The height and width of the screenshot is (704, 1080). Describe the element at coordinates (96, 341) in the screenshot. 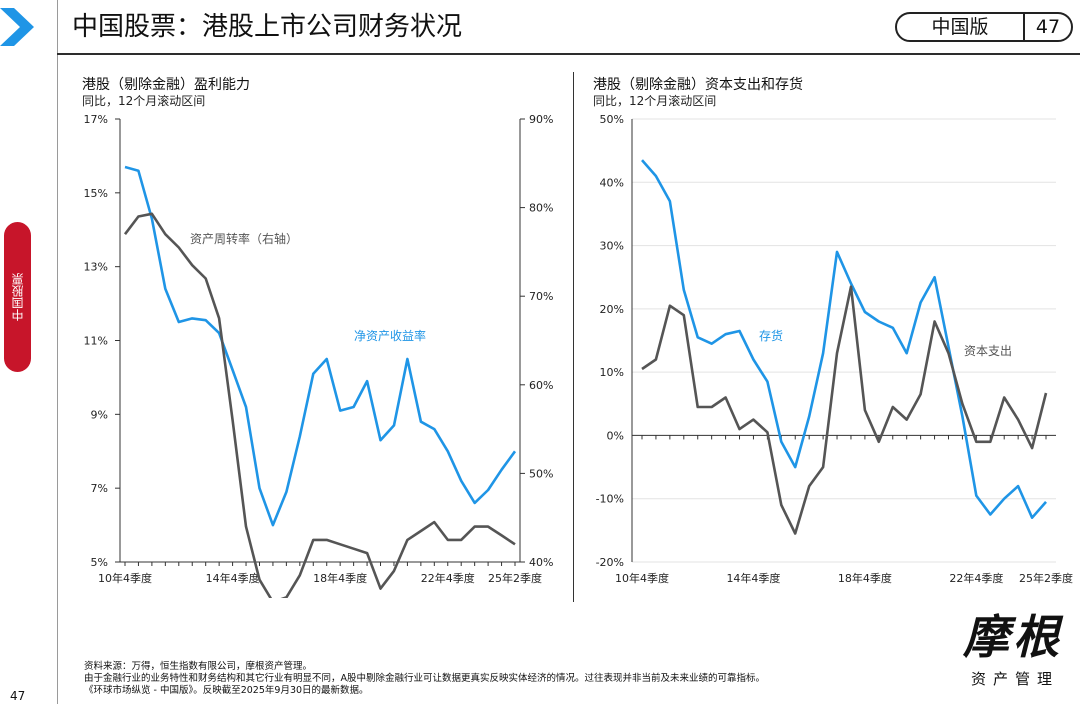

I see `y-tick-label: 11%` at that location.